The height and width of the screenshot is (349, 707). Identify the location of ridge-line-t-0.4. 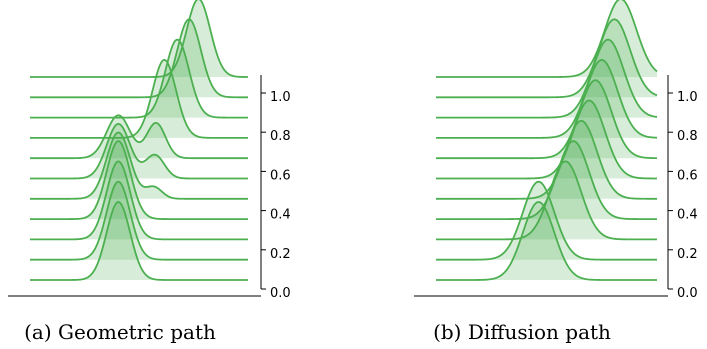
(139, 165).